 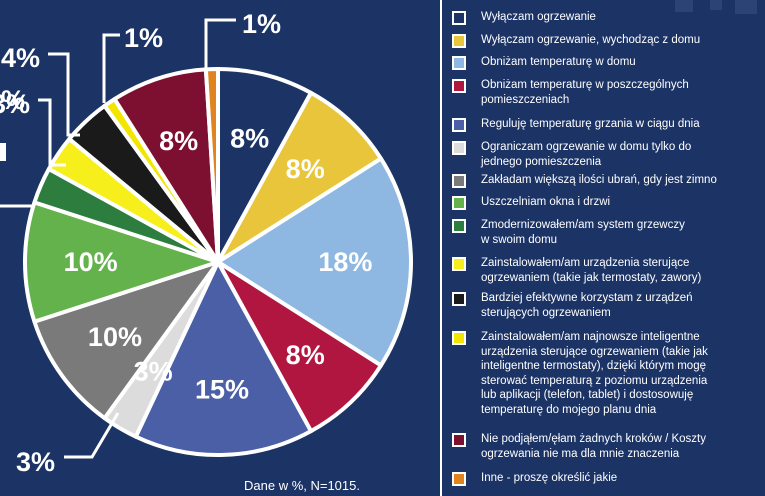 I want to click on legend-label: Wyłączam ogrzewanie, wychodząc z domu, so click(x=591, y=40).